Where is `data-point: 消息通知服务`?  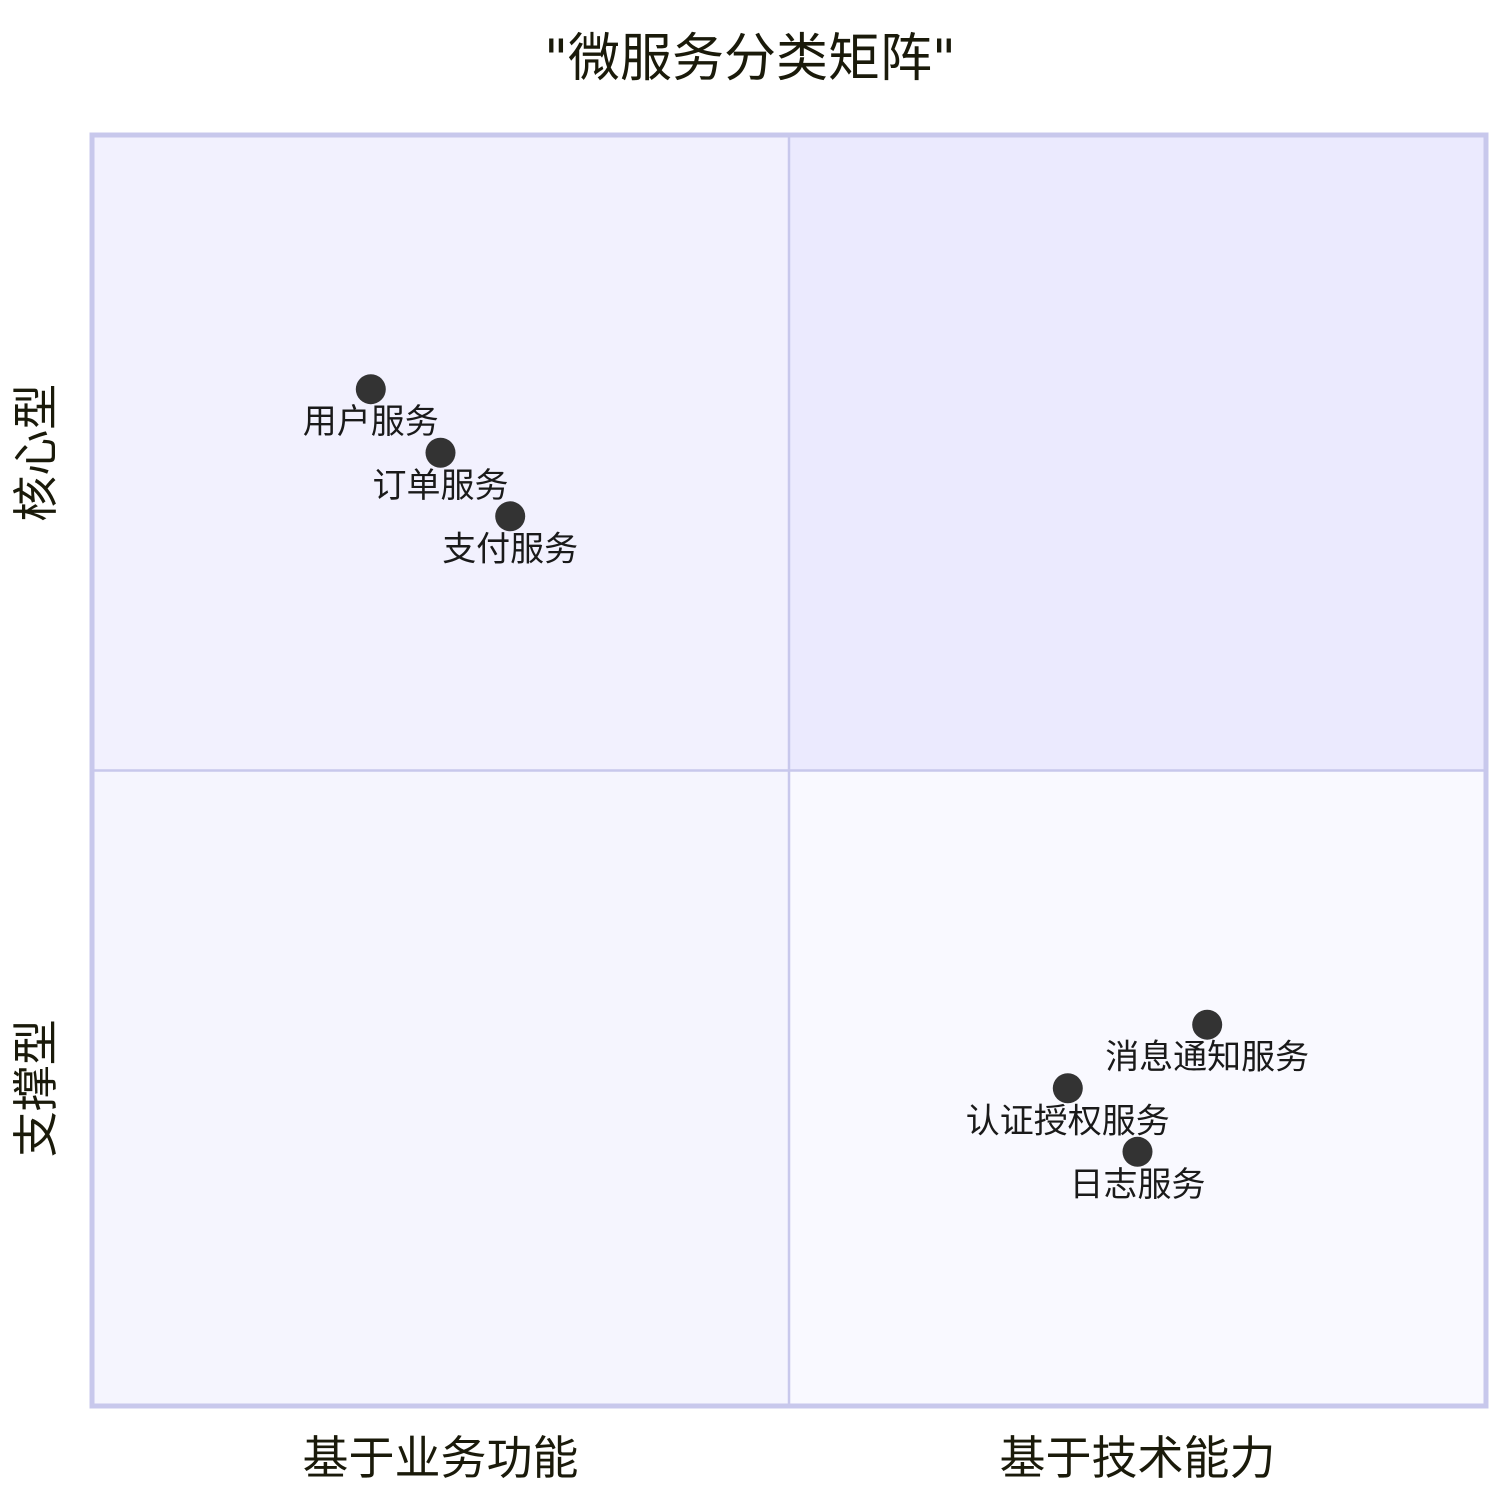 data-point: 消息通知服务 is located at coordinates (1207, 1043).